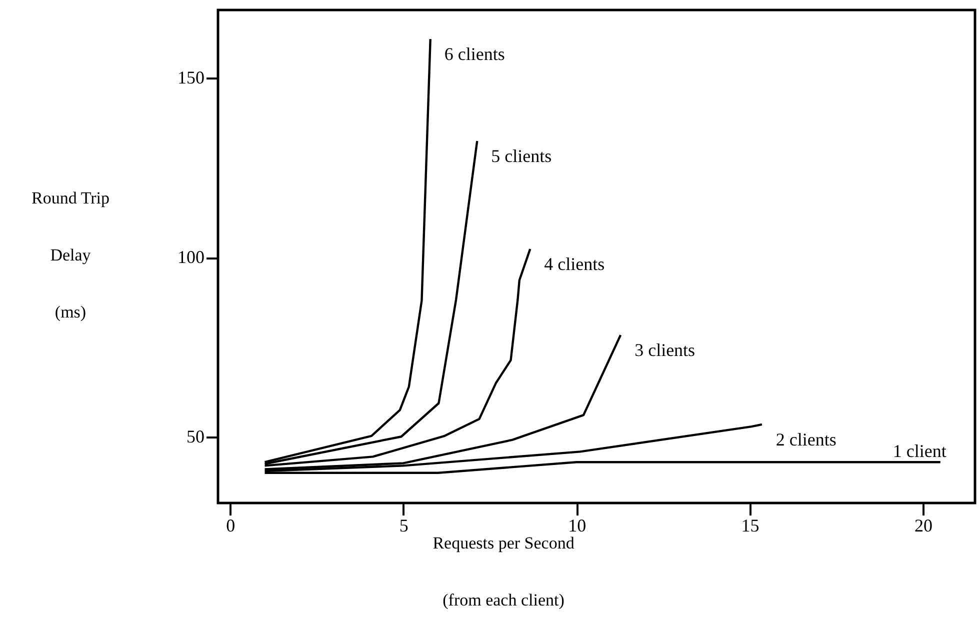  I want to click on x-tick-label: 15, so click(750, 526).